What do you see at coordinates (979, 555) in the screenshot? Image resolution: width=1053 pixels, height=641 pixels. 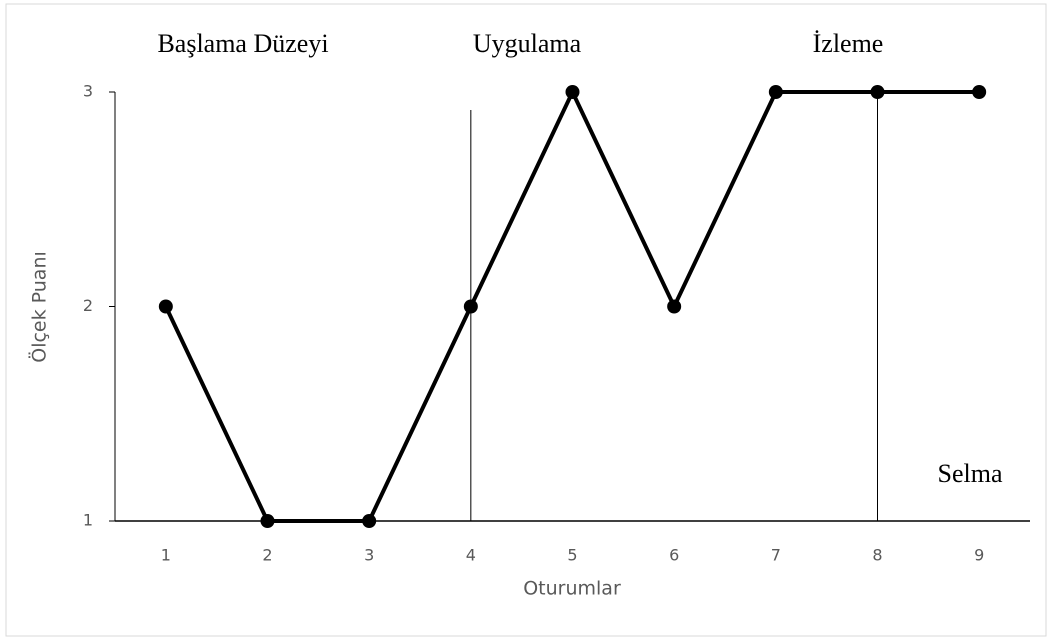 I see `x-tick-label: 9` at bounding box center [979, 555].